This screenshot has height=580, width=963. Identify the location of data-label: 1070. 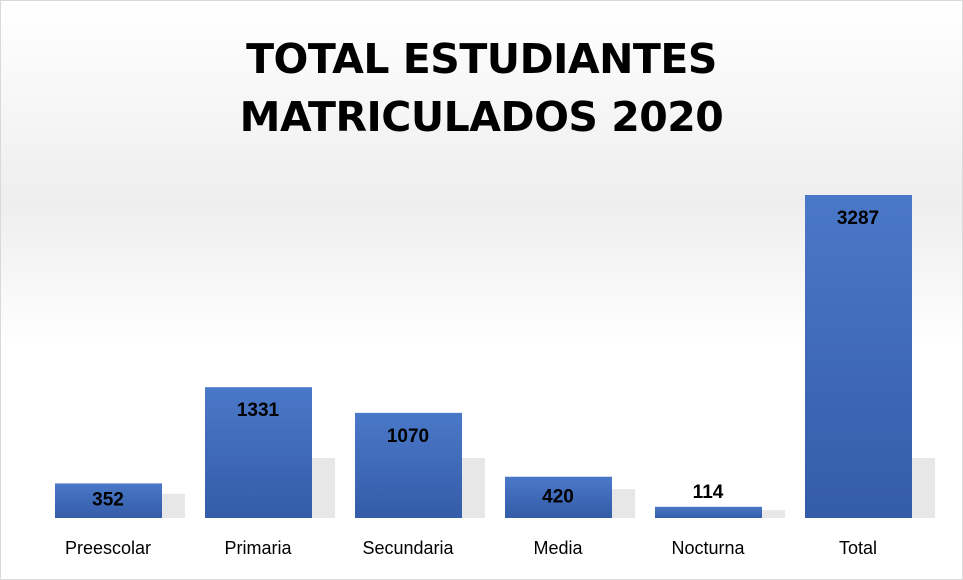
(408, 436).